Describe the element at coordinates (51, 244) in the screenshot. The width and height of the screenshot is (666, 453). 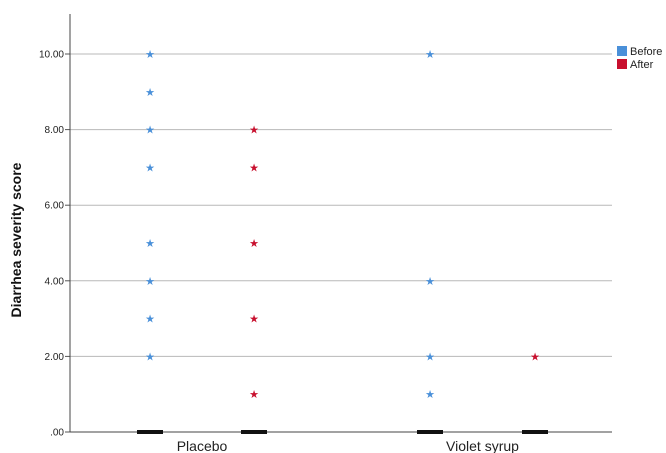
I see `y-tick-labels: .00 2.00 4.00 6.00 8.00 10.00` at that location.